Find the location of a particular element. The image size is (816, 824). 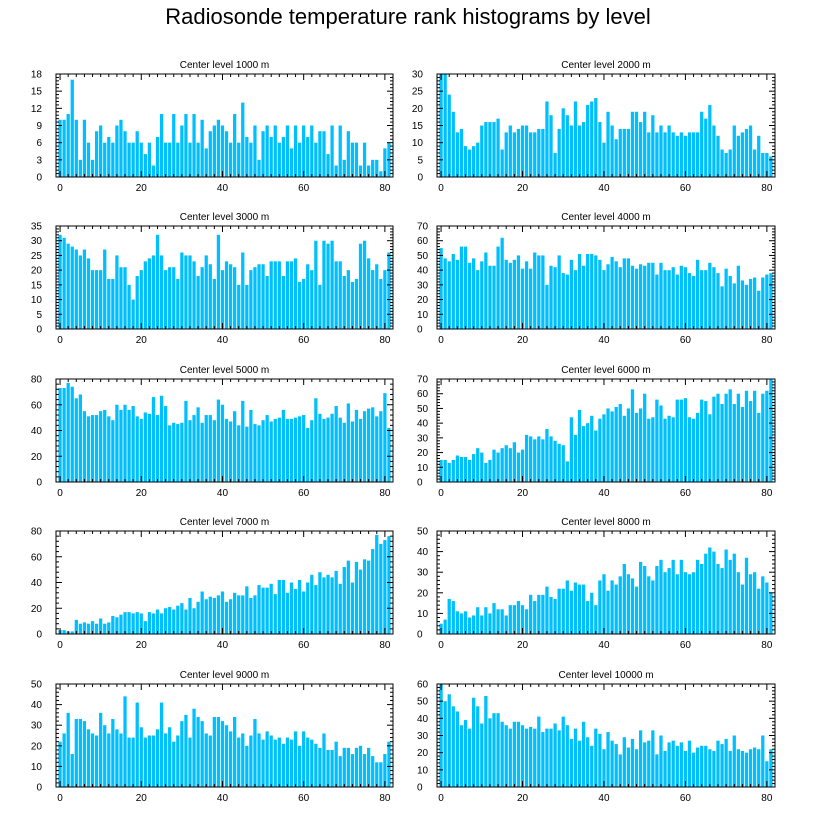

y-tick-label: 25 is located at coordinates (418, 92).